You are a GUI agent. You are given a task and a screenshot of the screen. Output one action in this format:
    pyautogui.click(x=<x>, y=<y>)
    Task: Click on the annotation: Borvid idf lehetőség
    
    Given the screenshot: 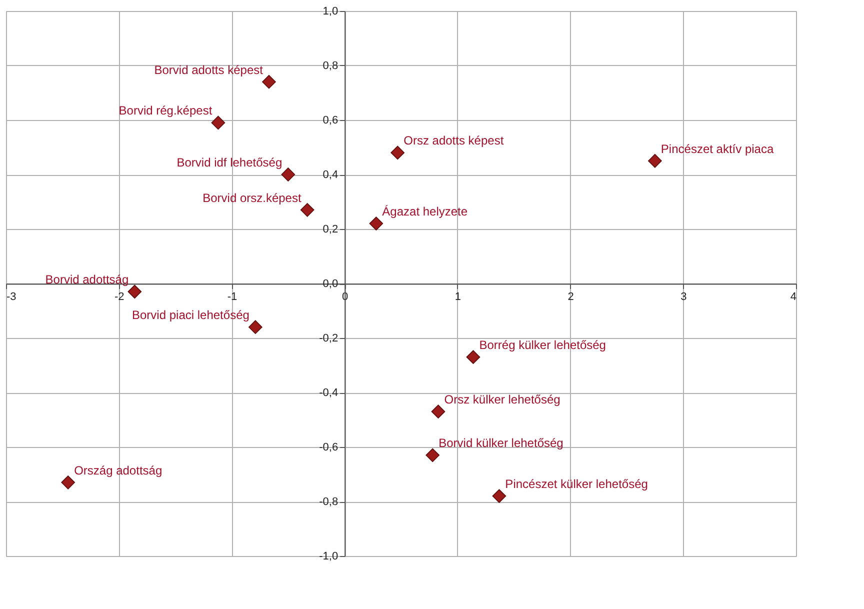 What is the action you would take?
    pyautogui.click(x=229, y=163)
    